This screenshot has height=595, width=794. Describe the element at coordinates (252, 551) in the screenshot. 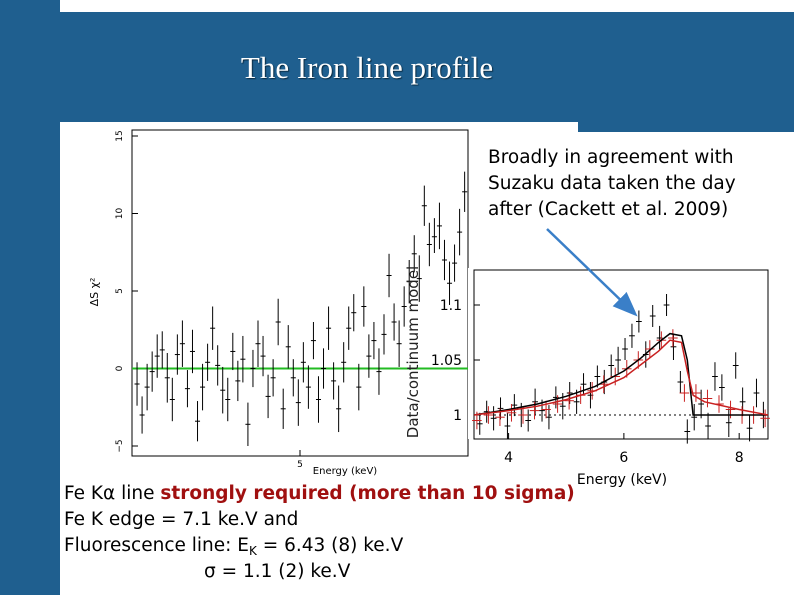

I see `energy-subscript: K` at that location.